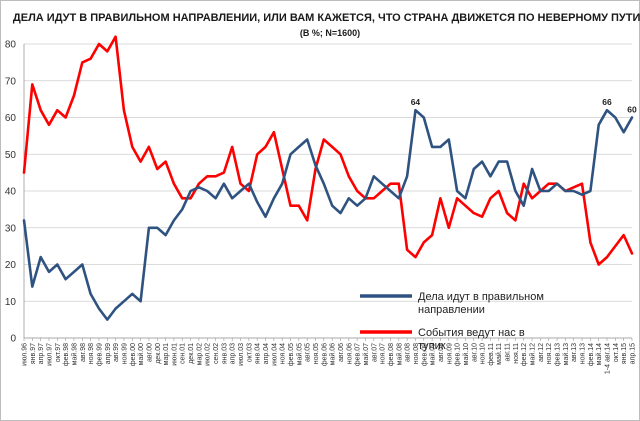 The width and height of the screenshot is (640, 421). I want to click on legend-label-dead-end-cont: тупик, so click(432, 346).